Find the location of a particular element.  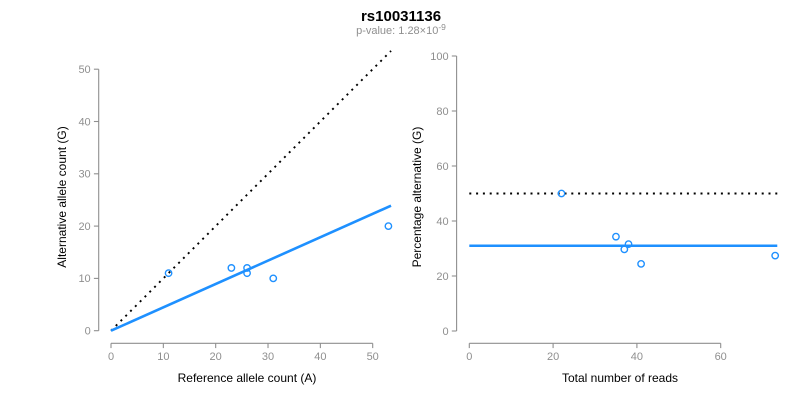

right-xaxis-title: Total number of reads is located at coordinates (620, 378).